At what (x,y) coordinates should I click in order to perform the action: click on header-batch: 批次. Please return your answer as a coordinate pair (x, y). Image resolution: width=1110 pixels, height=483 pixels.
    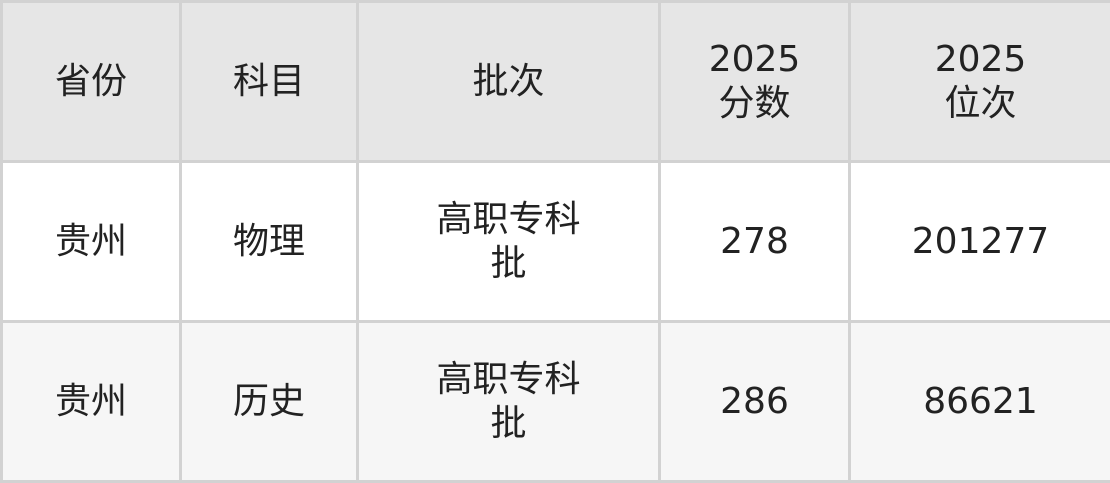
    Looking at the image, I should click on (509, 82).